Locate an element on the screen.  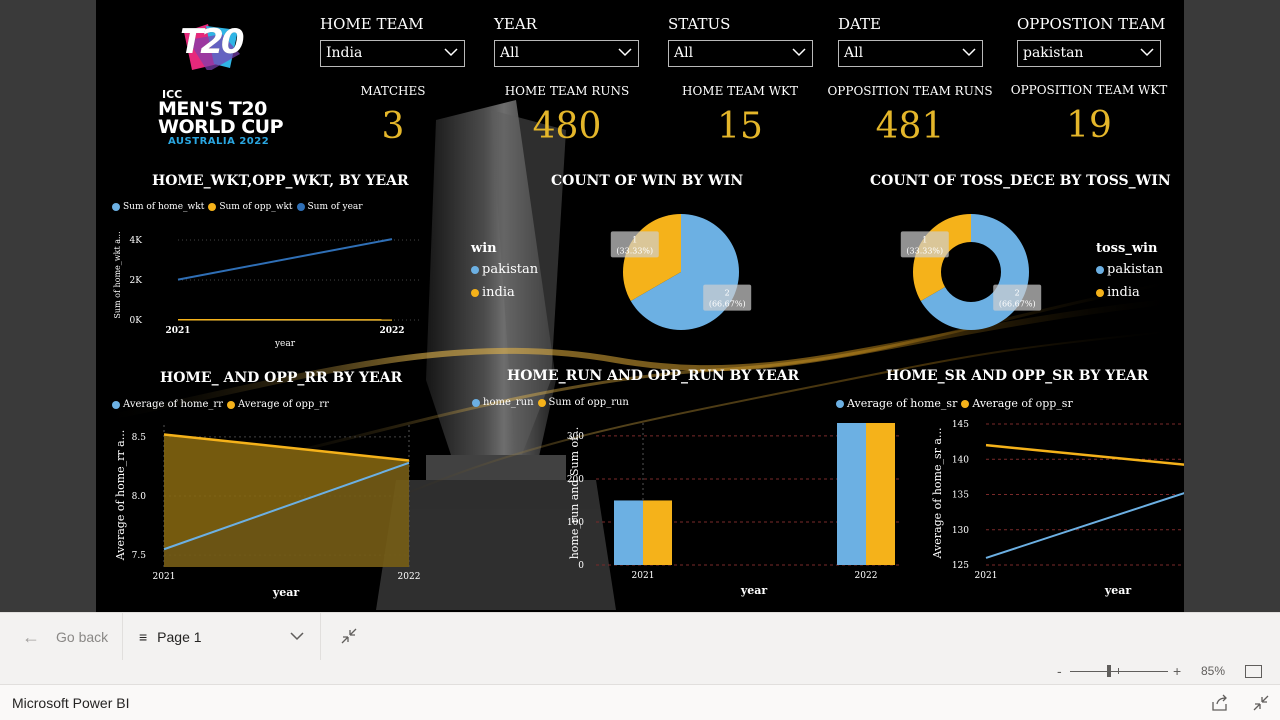
slicer-year: YEAR All is located at coordinates (566, 40).